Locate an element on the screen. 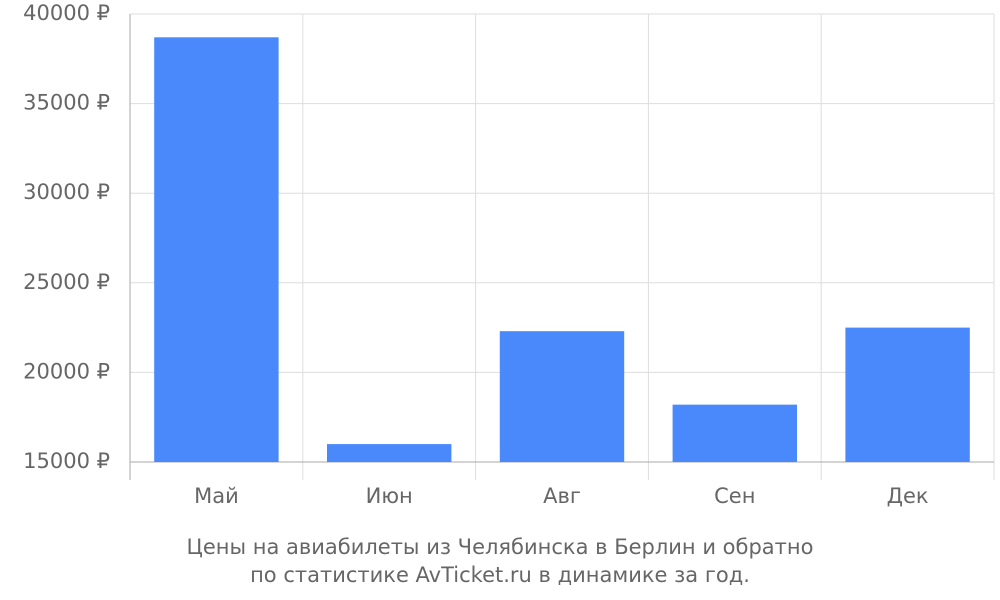 The height and width of the screenshot is (600, 1000). y-tick-label: 25000 ₽ is located at coordinates (66, 282).